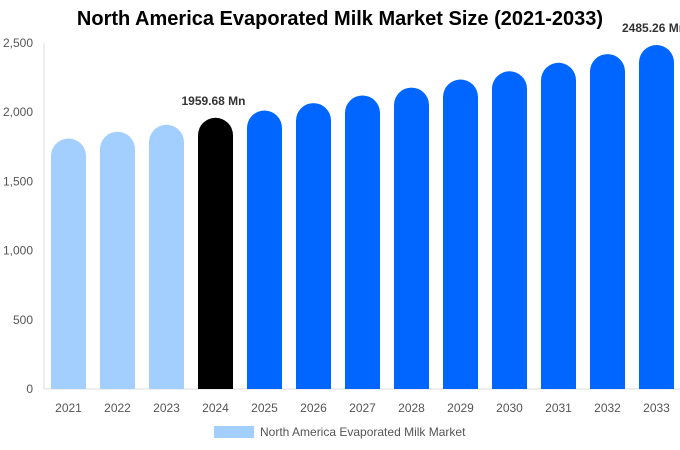 The image size is (680, 450). What do you see at coordinates (68, 408) in the screenshot?
I see `x-tick-label: 2021` at bounding box center [68, 408].